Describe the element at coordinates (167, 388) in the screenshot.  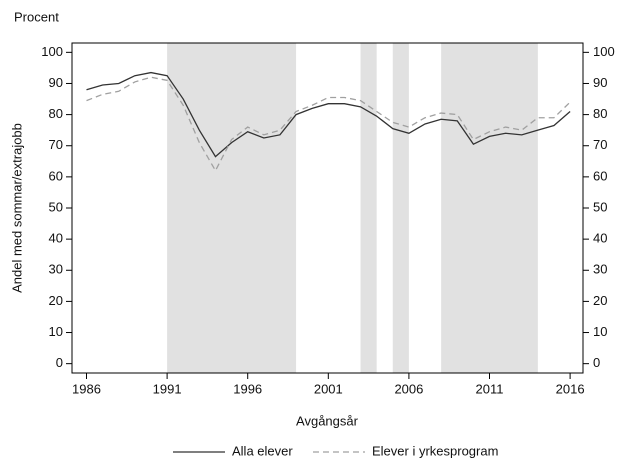
I see `x-tick-label: 1991` at that location.